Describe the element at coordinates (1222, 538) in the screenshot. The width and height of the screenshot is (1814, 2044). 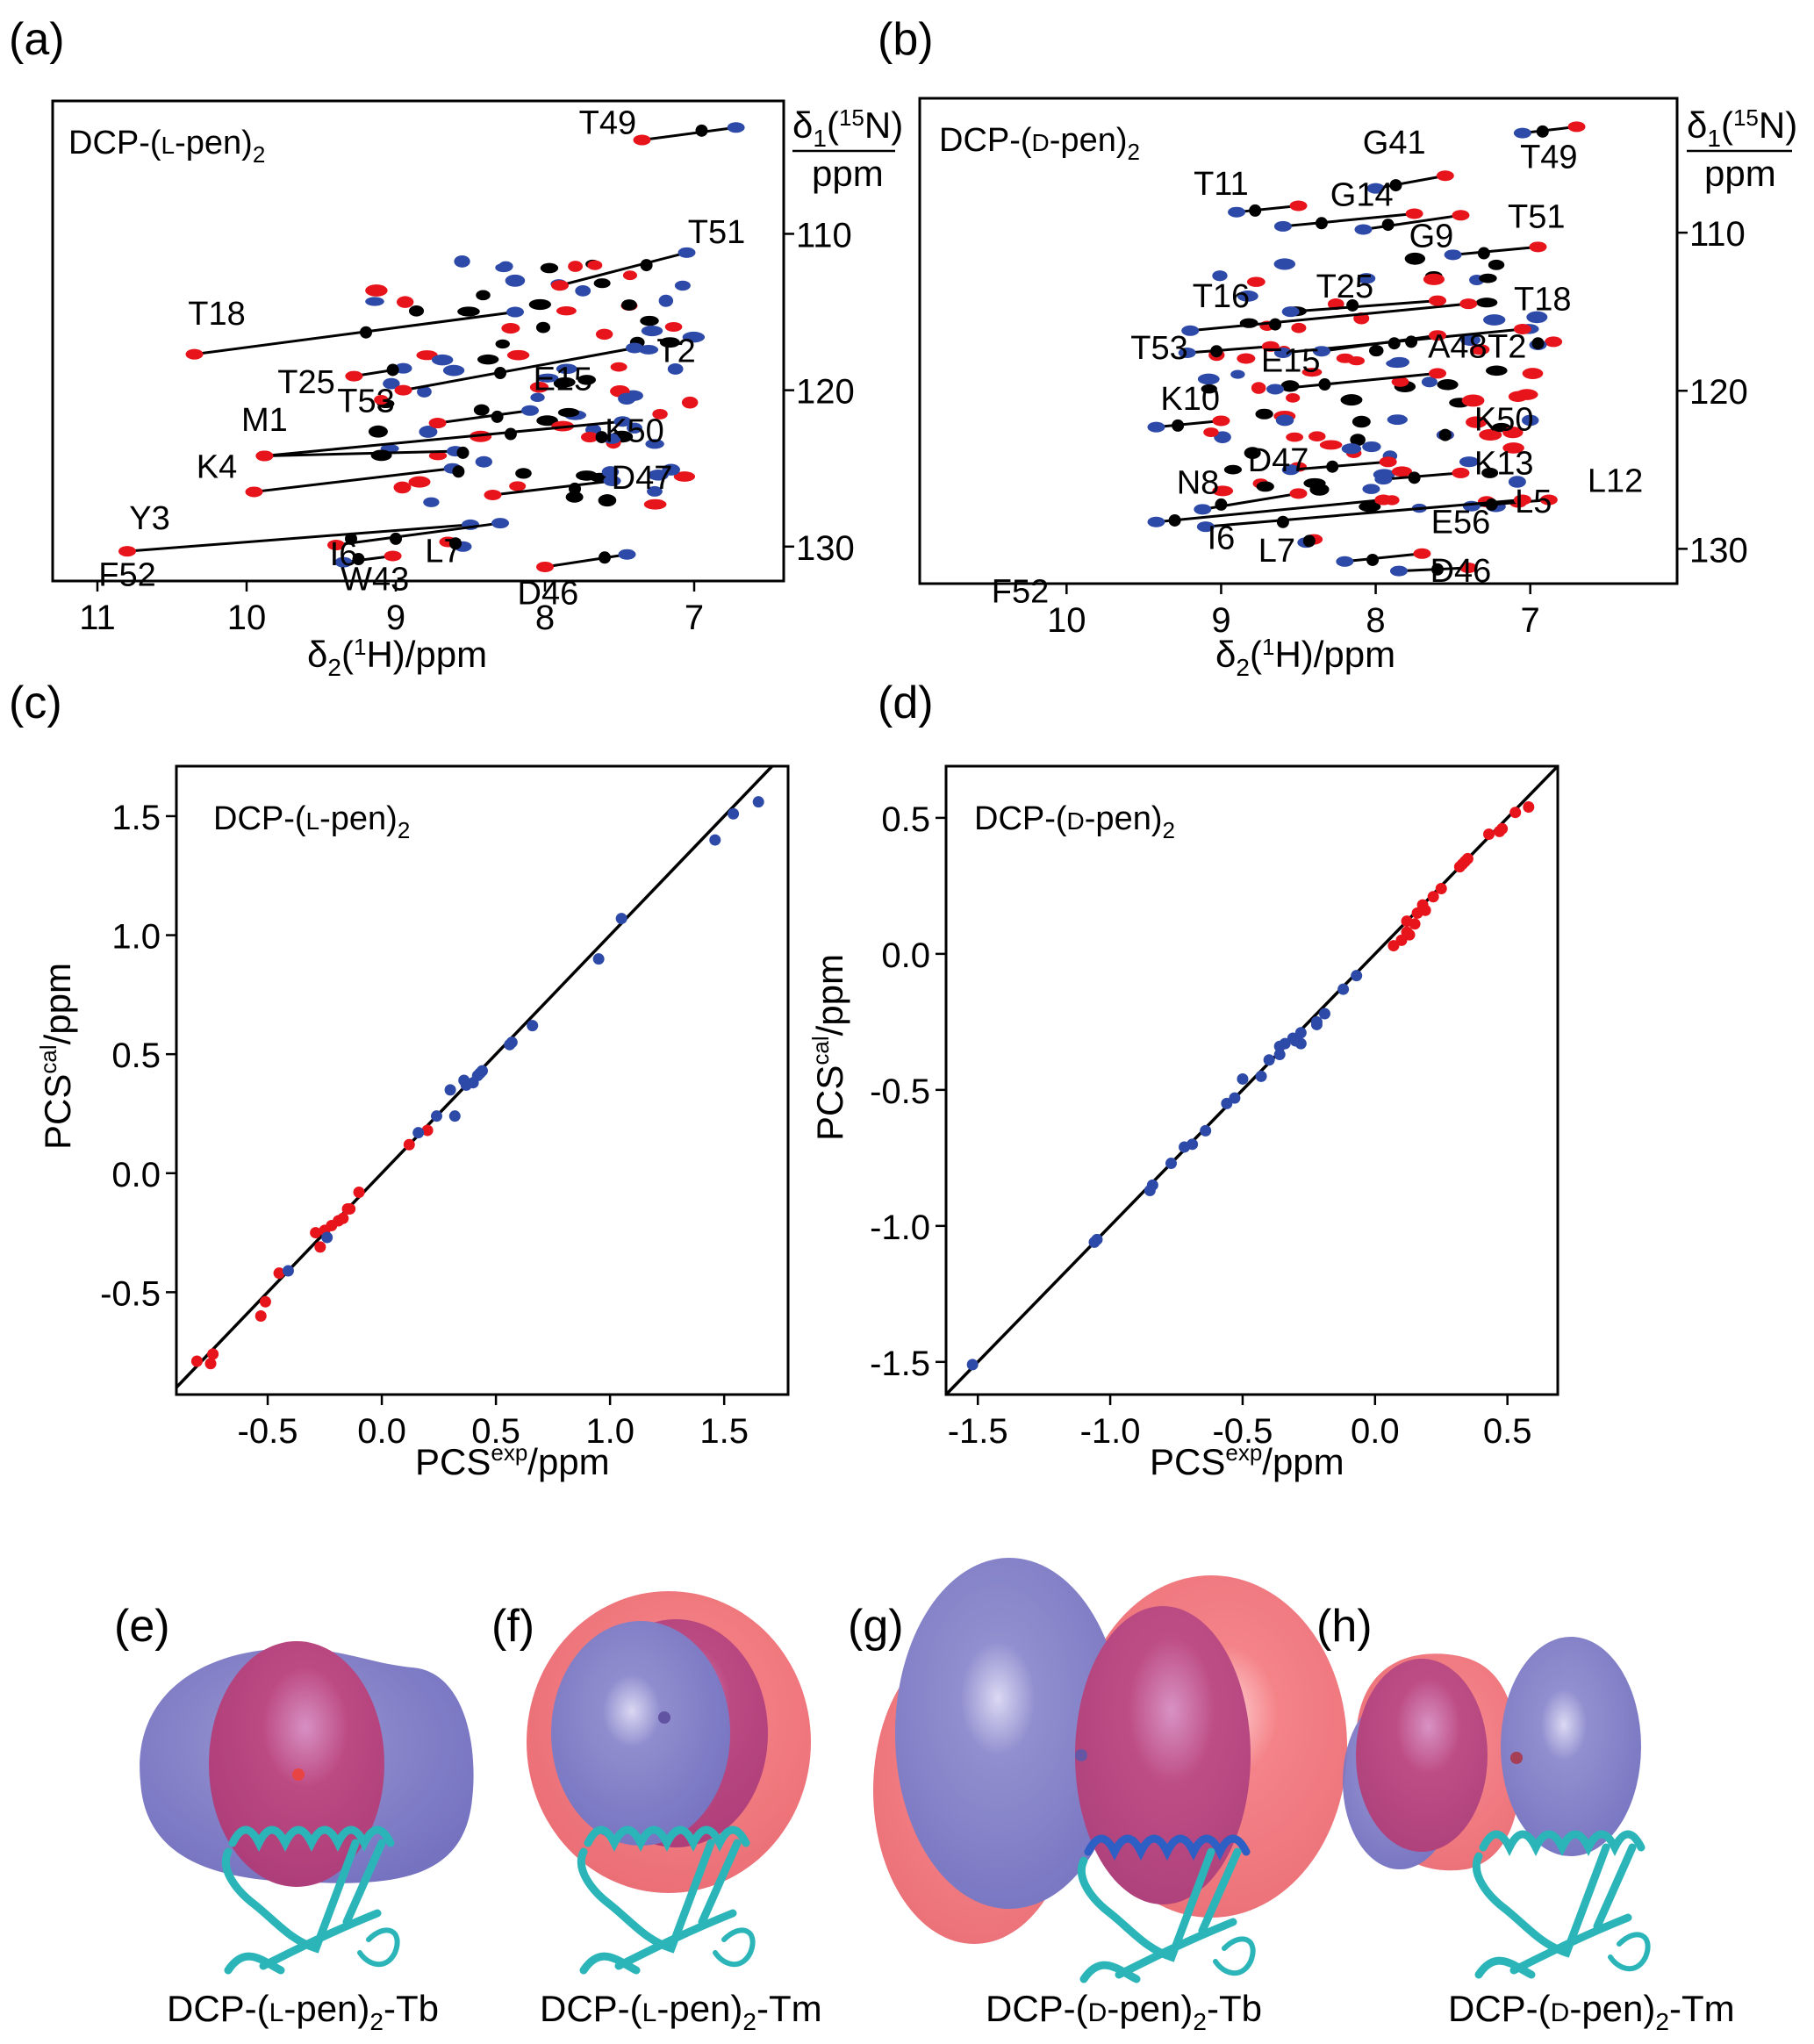
I see `peak-label: I6` at that location.